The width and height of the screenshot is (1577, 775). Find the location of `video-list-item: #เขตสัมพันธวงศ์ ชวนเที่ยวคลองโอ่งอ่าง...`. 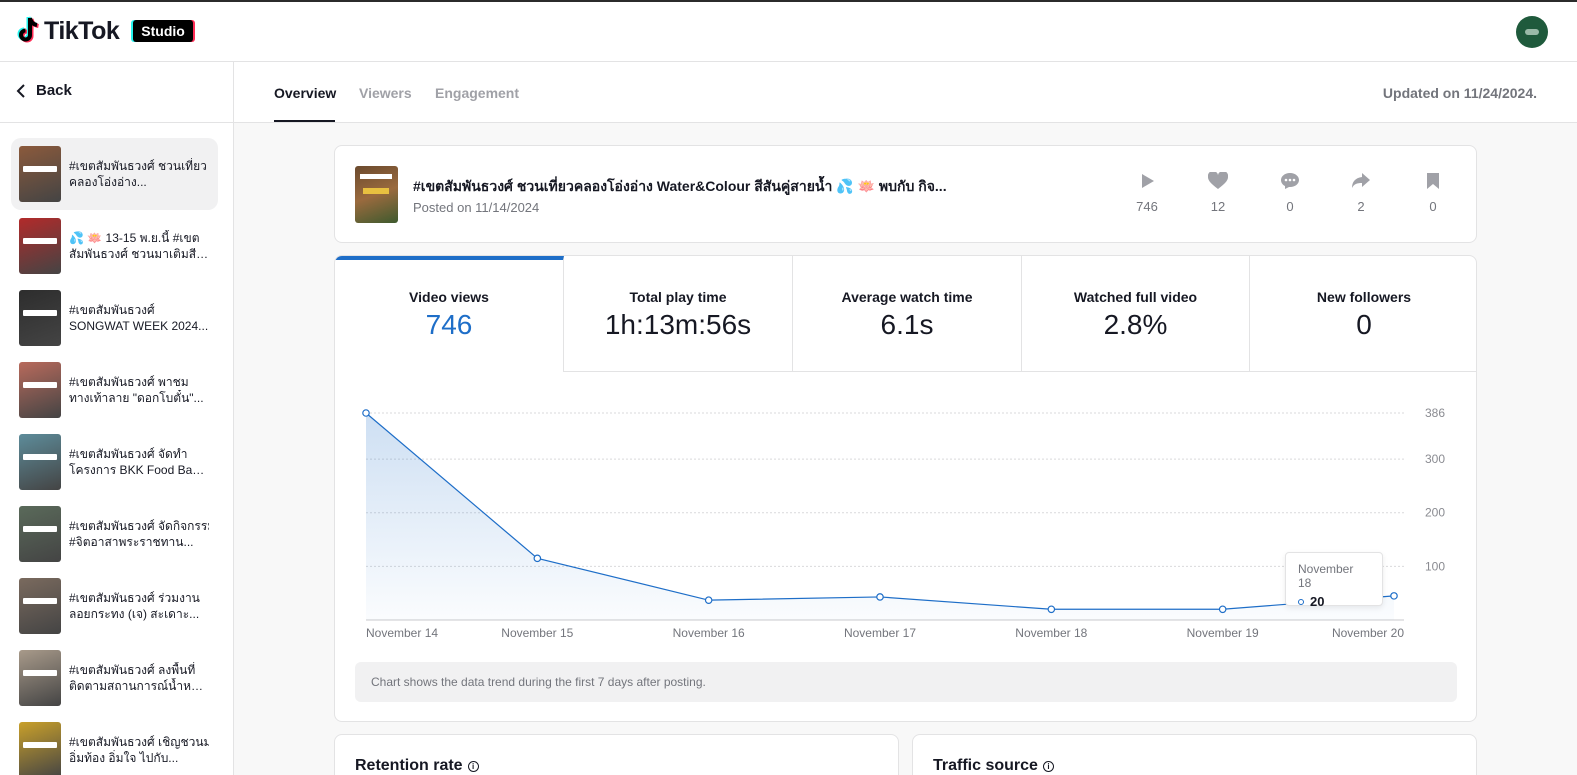

video-list-item: #เขตสัมพันธวงศ์ ชวนเที่ยวคลองโอ่งอ่าง... is located at coordinates (114, 174).